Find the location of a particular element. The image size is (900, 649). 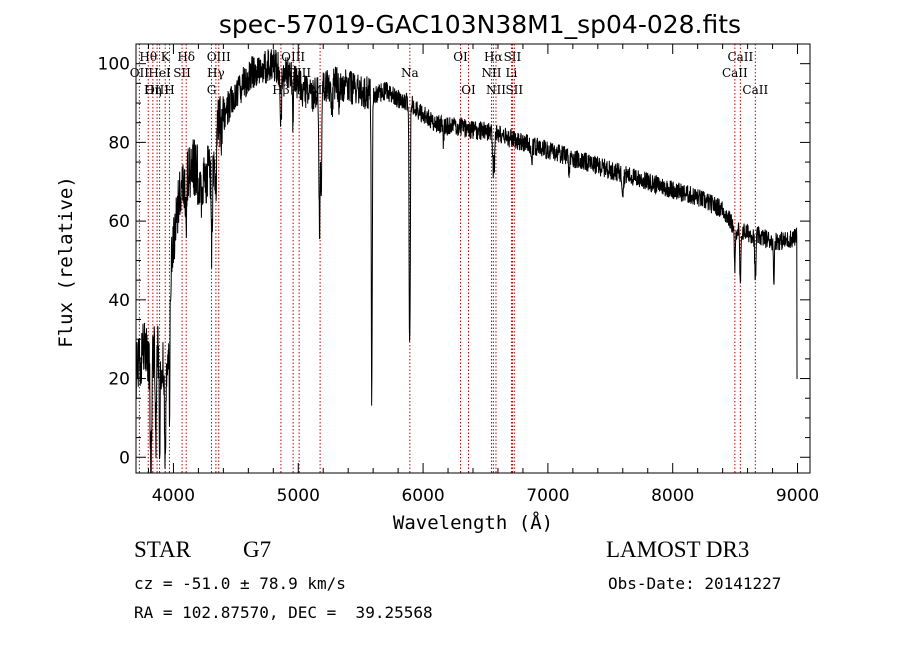

survey-name: LAMOST DR3 is located at coordinates (678, 549).